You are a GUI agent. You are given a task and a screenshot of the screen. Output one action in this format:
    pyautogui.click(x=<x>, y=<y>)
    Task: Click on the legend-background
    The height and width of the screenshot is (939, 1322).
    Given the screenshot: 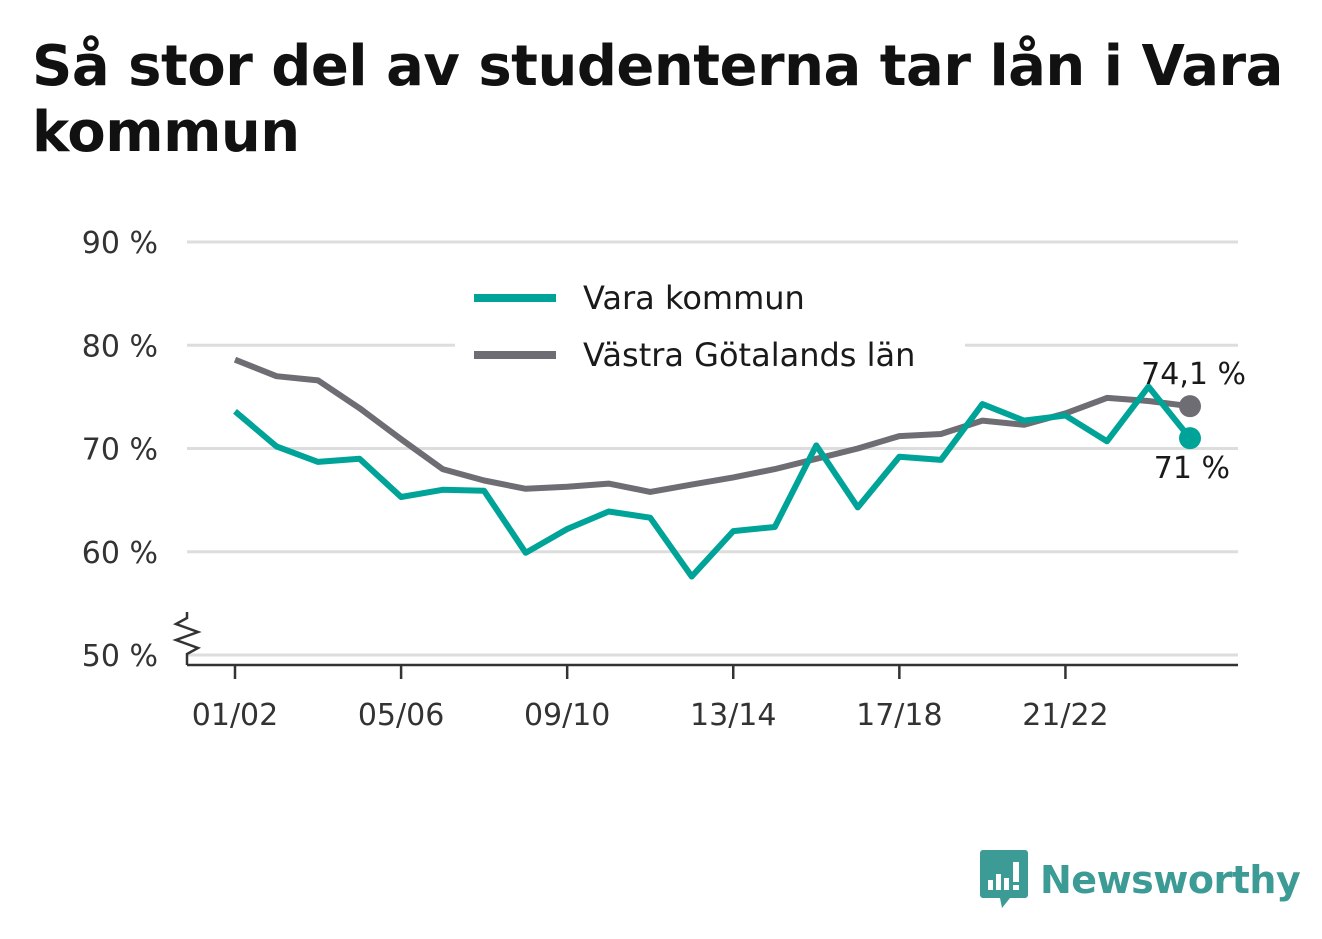 What is the action you would take?
    pyautogui.click(x=710, y=331)
    